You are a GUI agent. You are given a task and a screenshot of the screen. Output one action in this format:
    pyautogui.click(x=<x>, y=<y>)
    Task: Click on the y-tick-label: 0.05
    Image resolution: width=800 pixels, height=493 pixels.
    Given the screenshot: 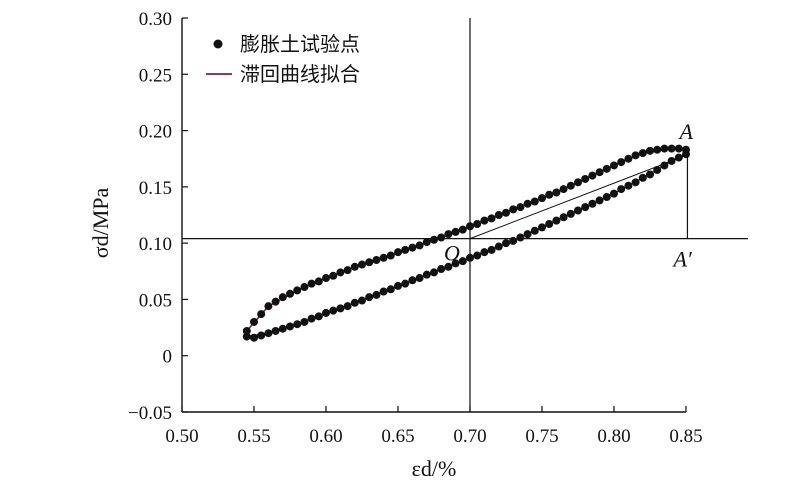 What is the action you would take?
    pyautogui.click(x=155, y=300)
    